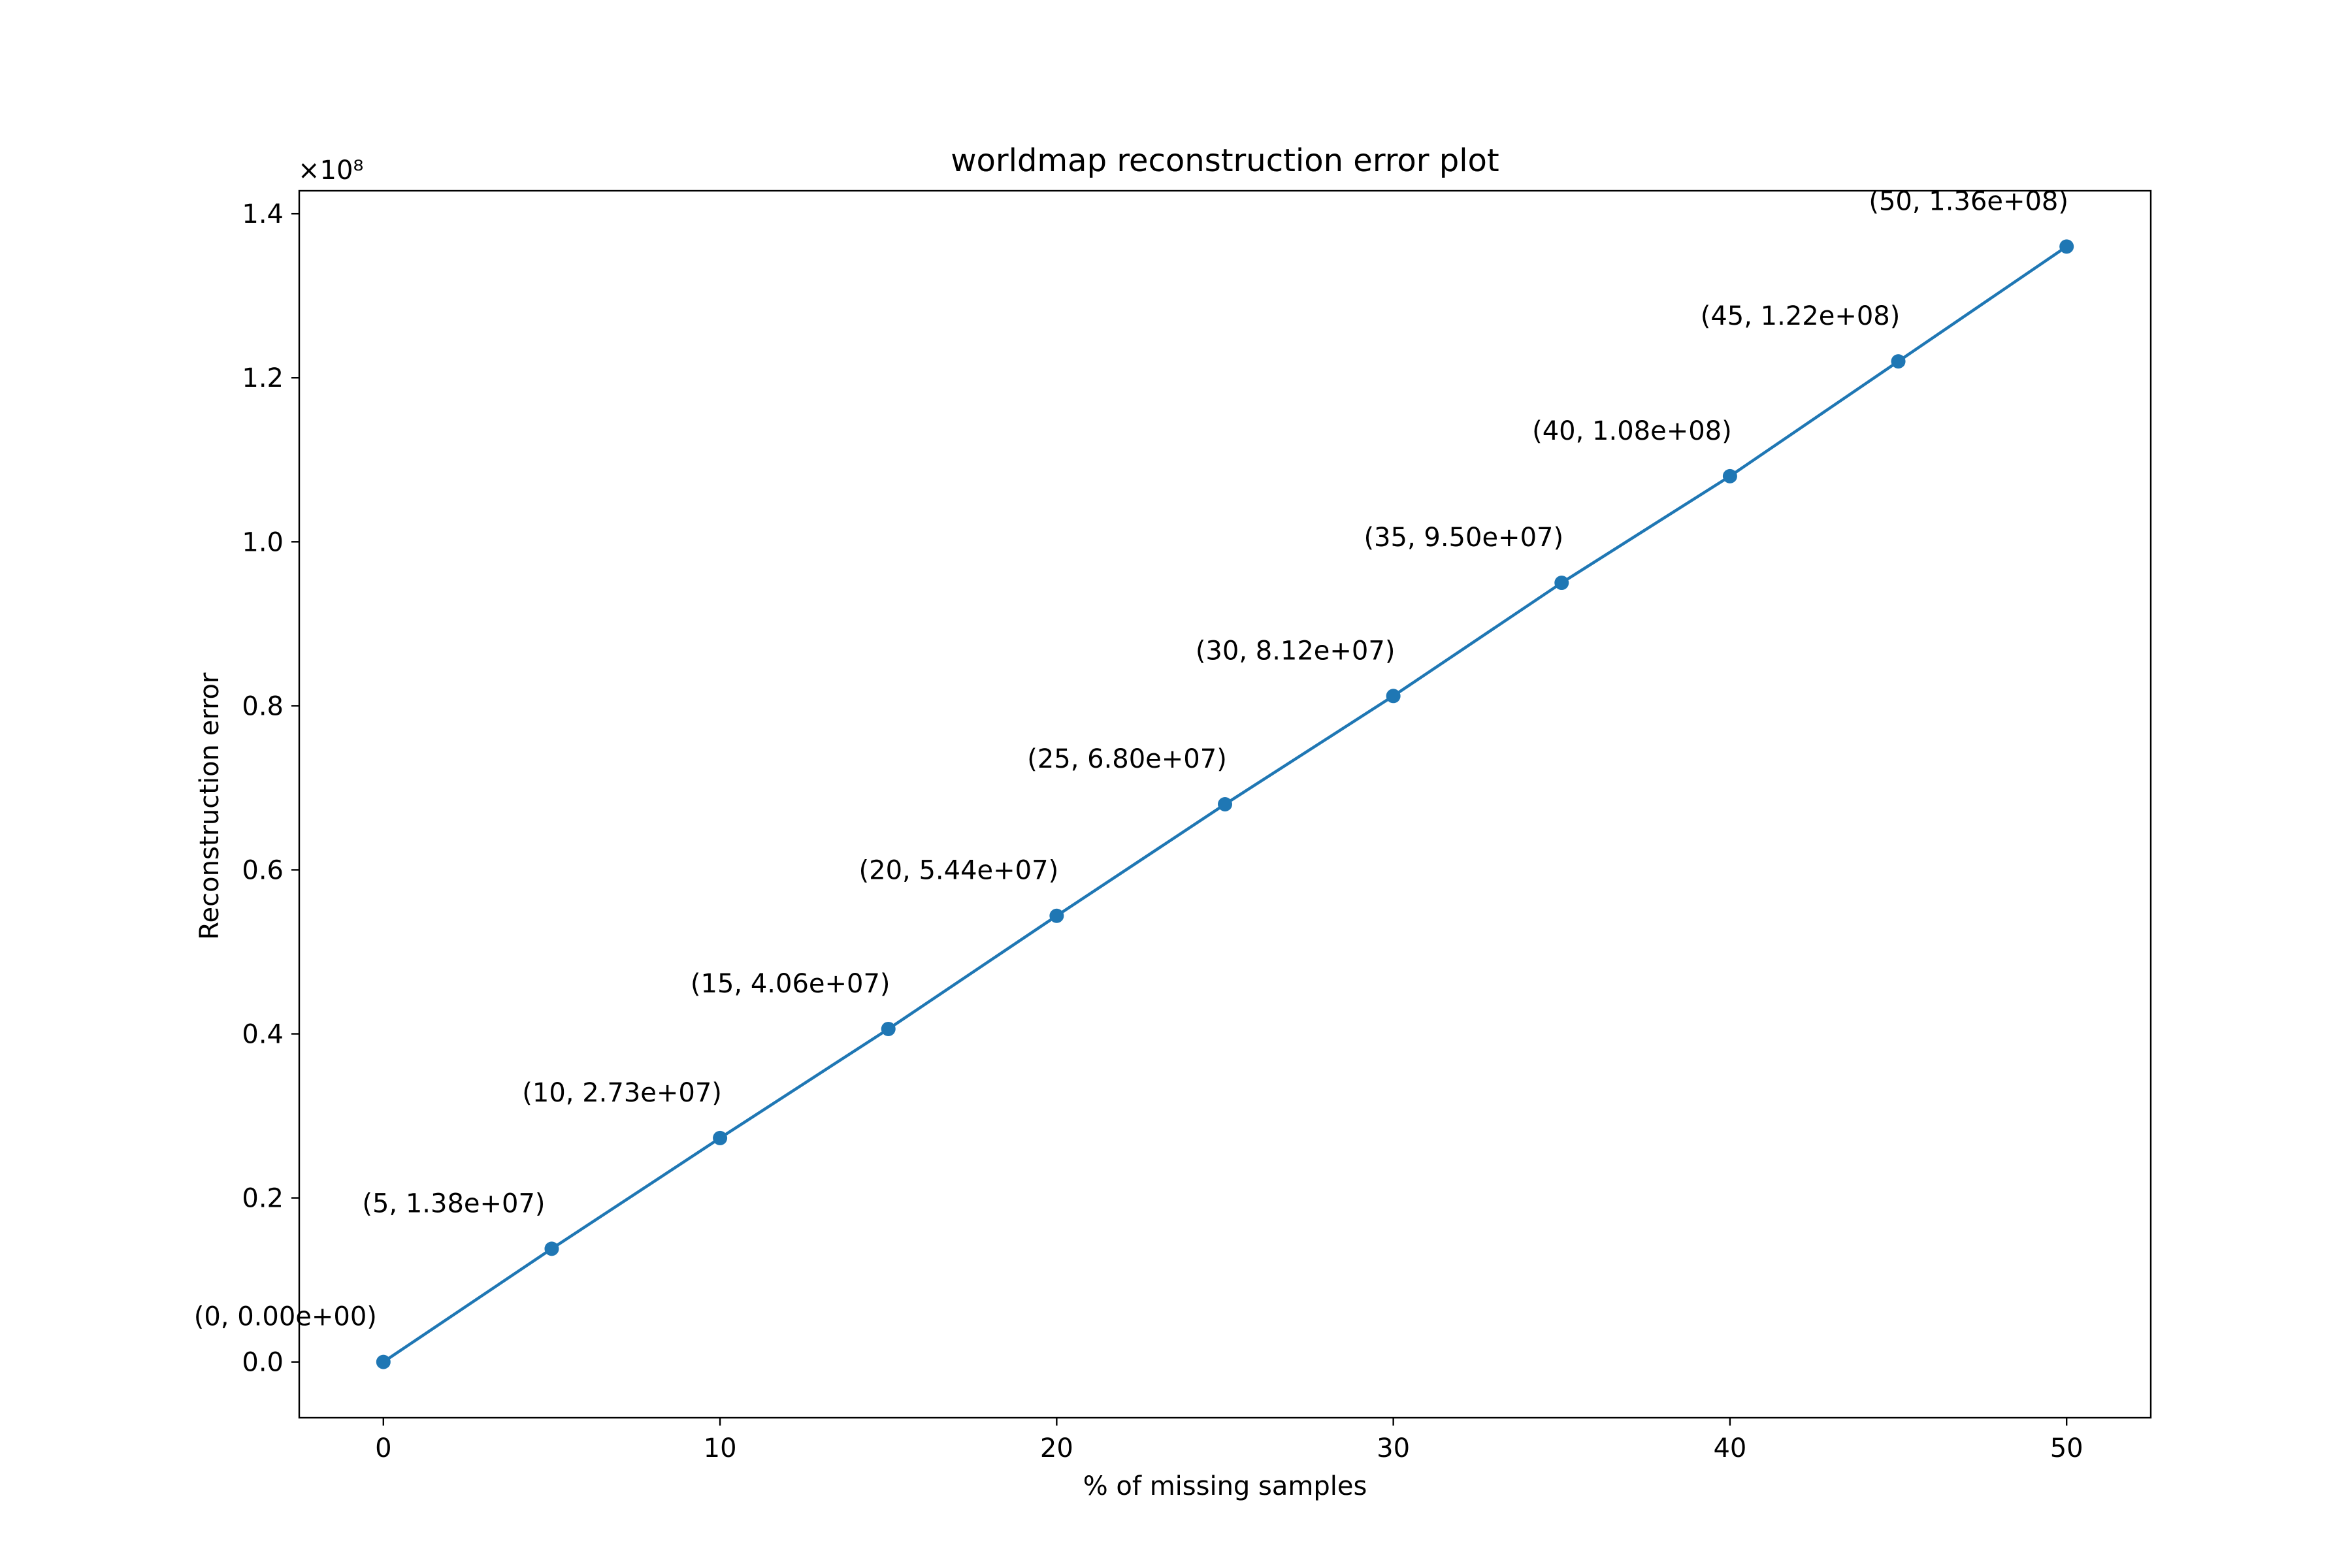 The height and width of the screenshot is (1568, 2352). What do you see at coordinates (263, 378) in the screenshot?
I see `y-tick-label: 1.2` at bounding box center [263, 378].